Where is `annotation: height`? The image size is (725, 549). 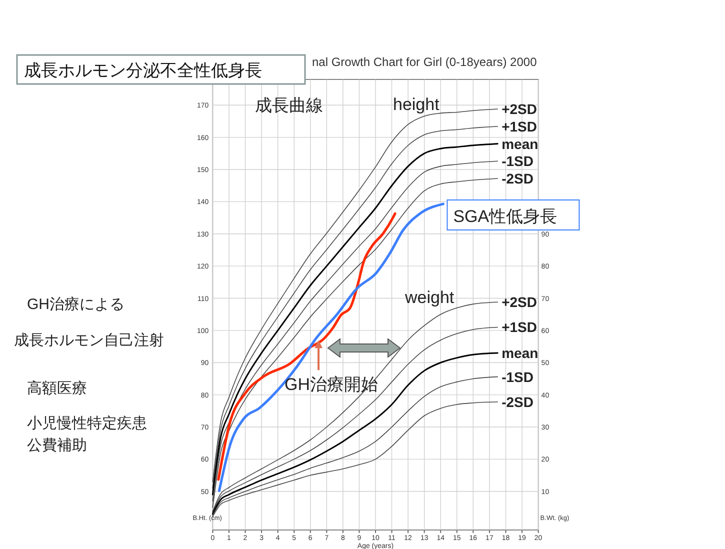
annotation: height is located at coordinates (416, 104).